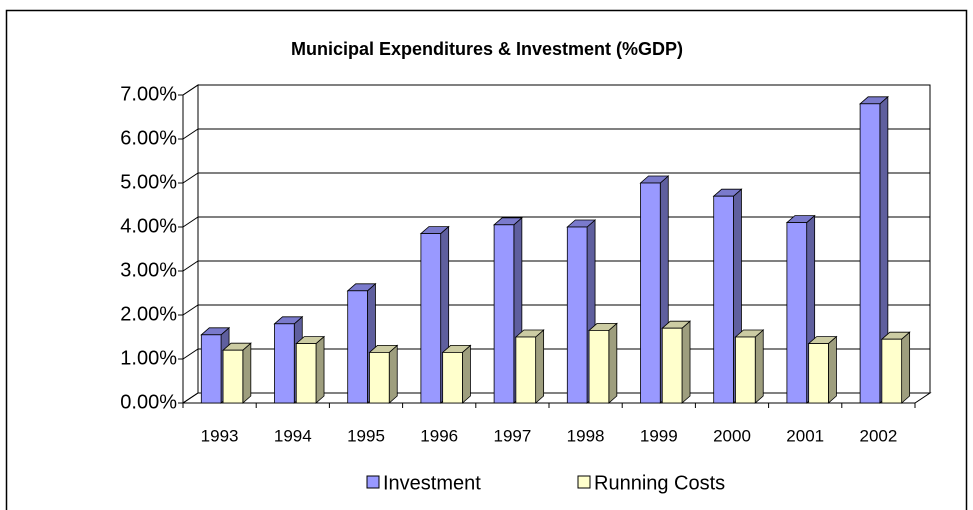  Describe the element at coordinates (586, 435) in the screenshot. I see `x-tick-label: 1998` at that location.